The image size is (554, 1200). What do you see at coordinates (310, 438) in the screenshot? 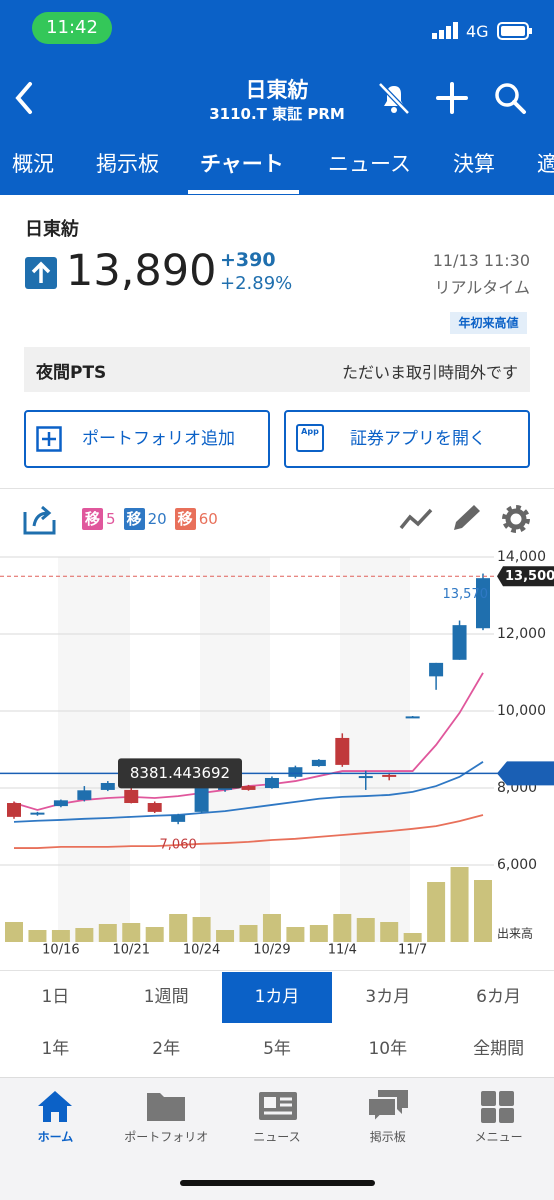
I see `app-icon: App` at bounding box center [310, 438].